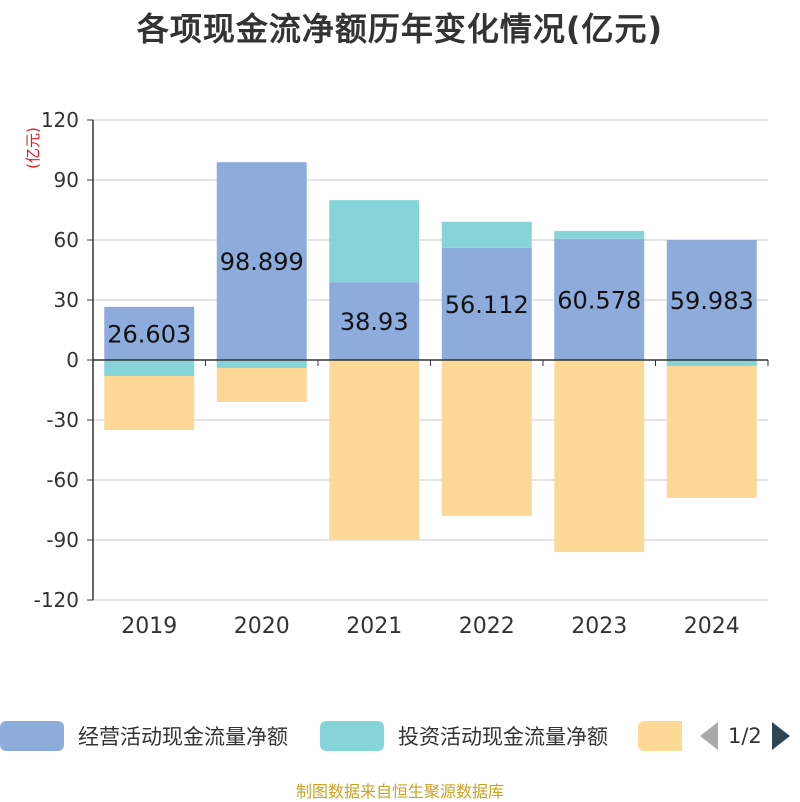  Describe the element at coordinates (66, 300) in the screenshot. I see `y-tick-label-3: 30` at that location.